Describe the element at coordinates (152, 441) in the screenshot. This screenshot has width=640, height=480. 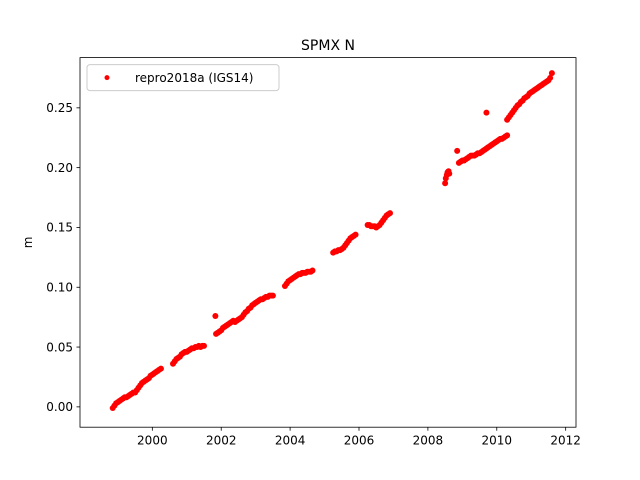
I see `x-tick-label: 2000` at that location.